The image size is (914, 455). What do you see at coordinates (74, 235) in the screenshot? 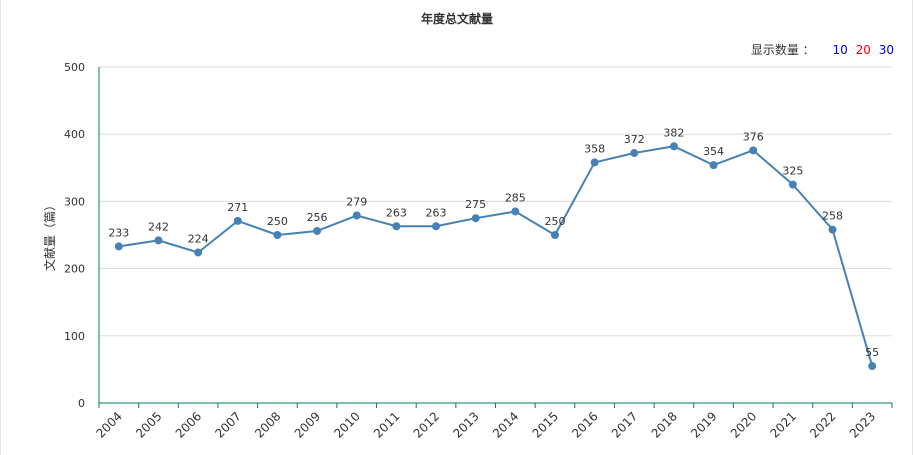
I see `y-tick-labels: 0 100 200 300 400 500` at bounding box center [74, 235].